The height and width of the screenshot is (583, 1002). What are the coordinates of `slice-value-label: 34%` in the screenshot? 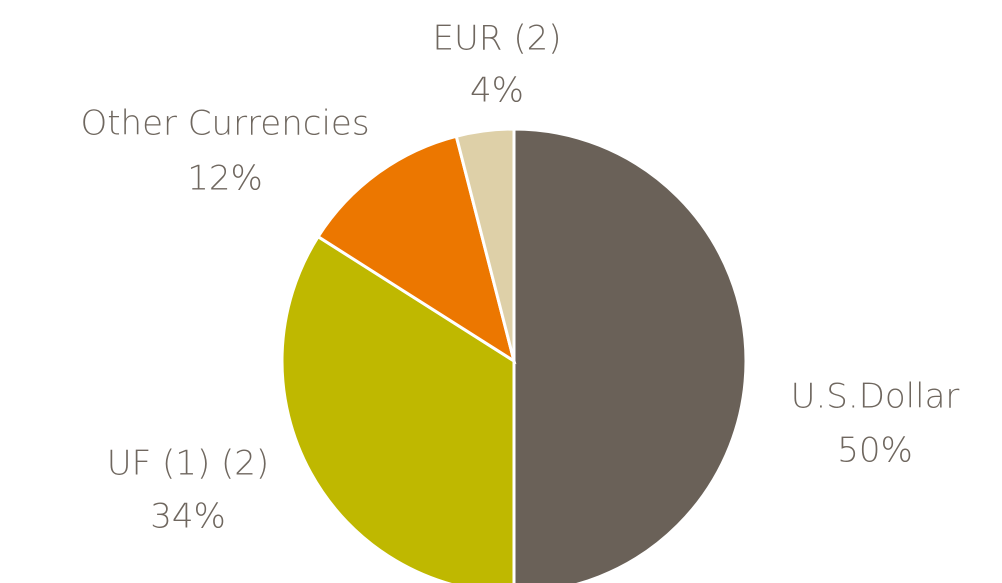 It's located at (188, 517).